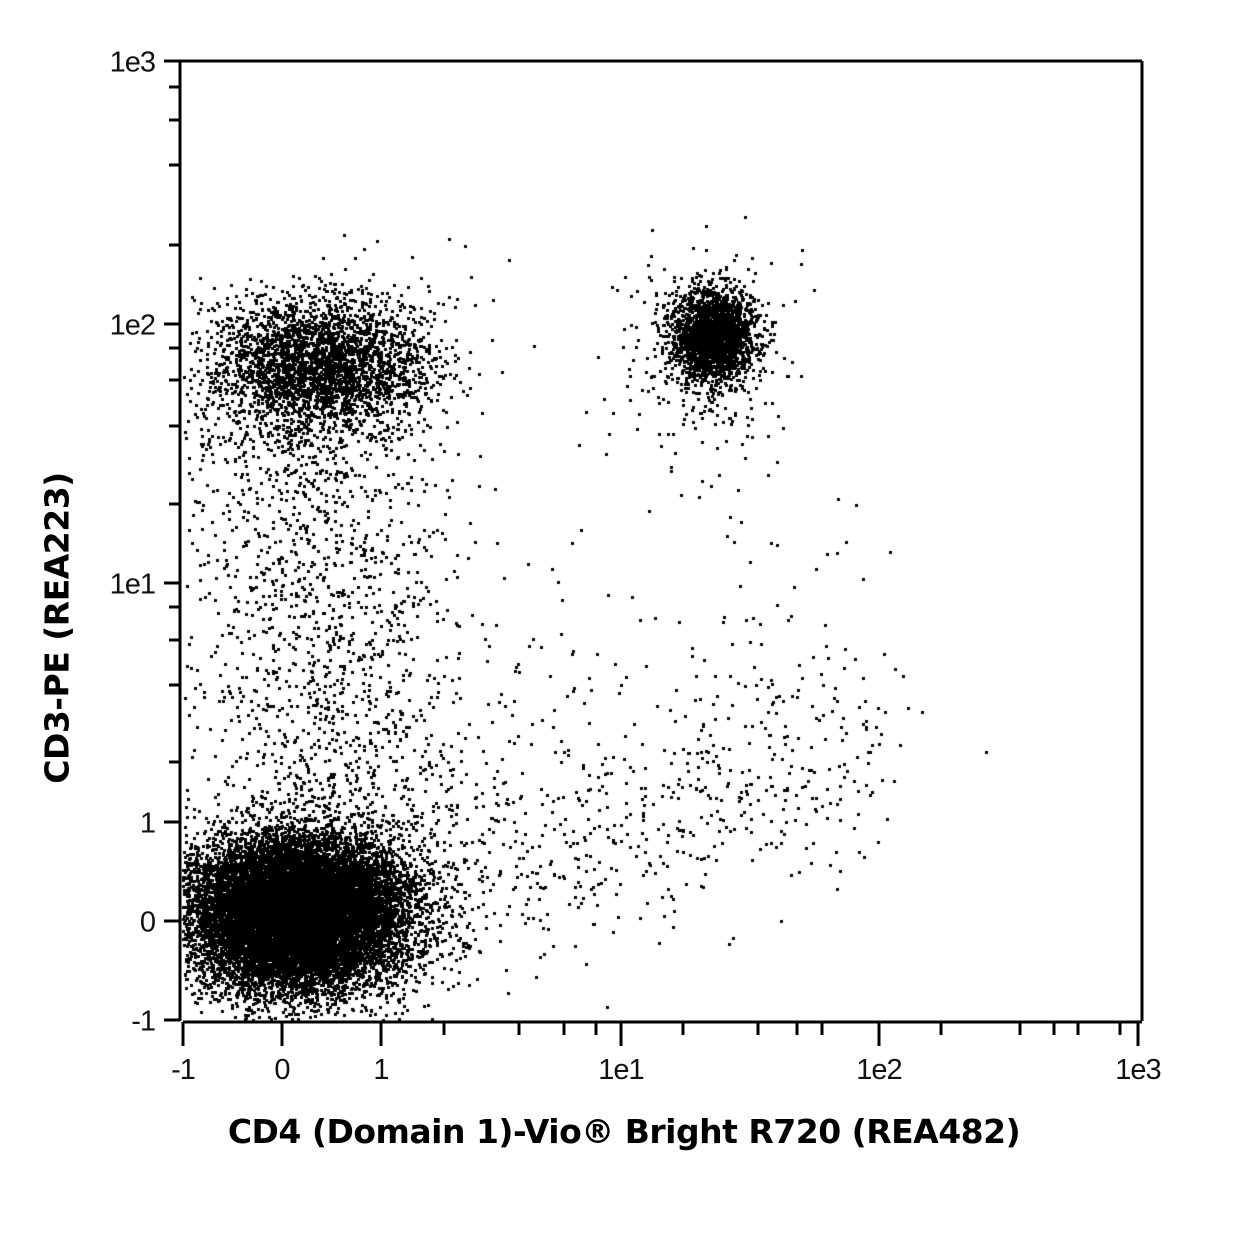 The height and width of the screenshot is (1250, 1250). What do you see at coordinates (621, 1070) in the screenshot?
I see `x-tick-label: 1e1` at bounding box center [621, 1070].